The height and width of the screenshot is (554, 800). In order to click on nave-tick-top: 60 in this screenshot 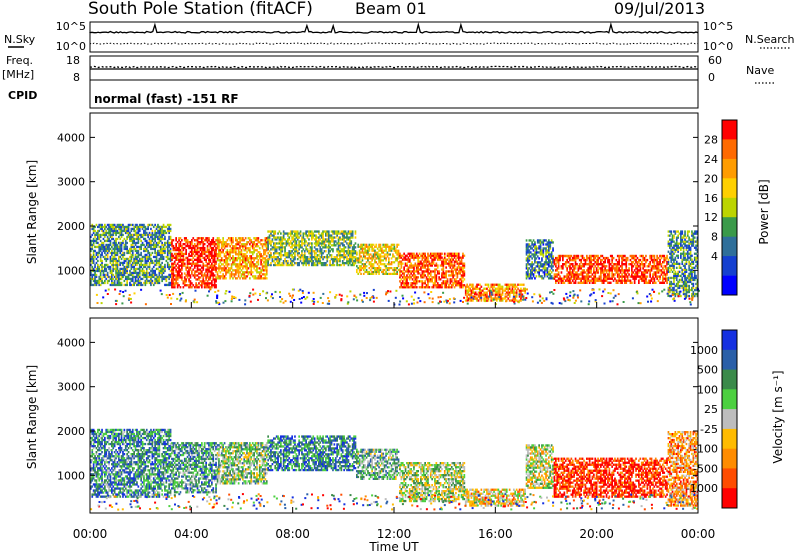, I will do `click(715, 60)`.